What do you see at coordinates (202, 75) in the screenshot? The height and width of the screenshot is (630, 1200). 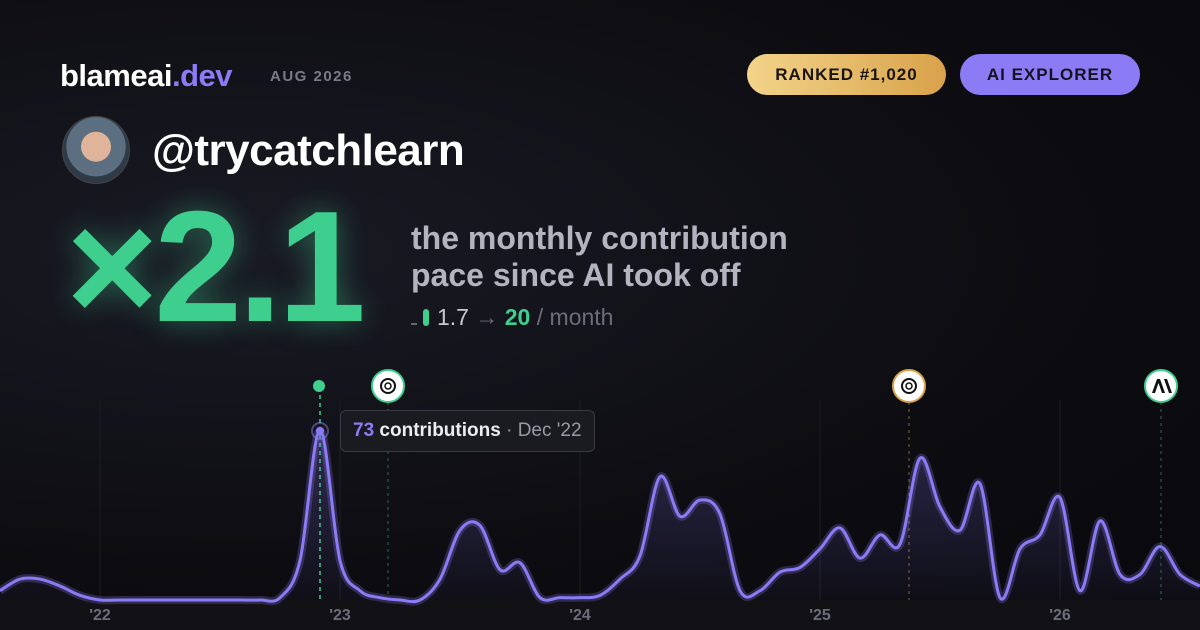 I see `brand-suffix: .dev` at bounding box center [202, 75].